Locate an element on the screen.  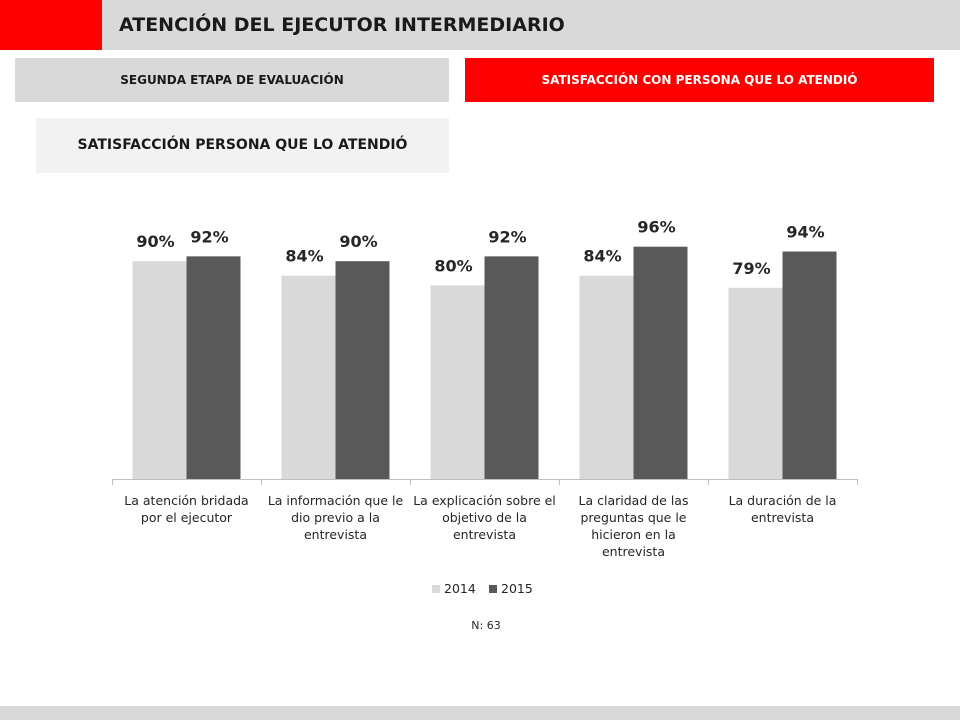
category-label-line: La información que le is located at coordinates (336, 500).